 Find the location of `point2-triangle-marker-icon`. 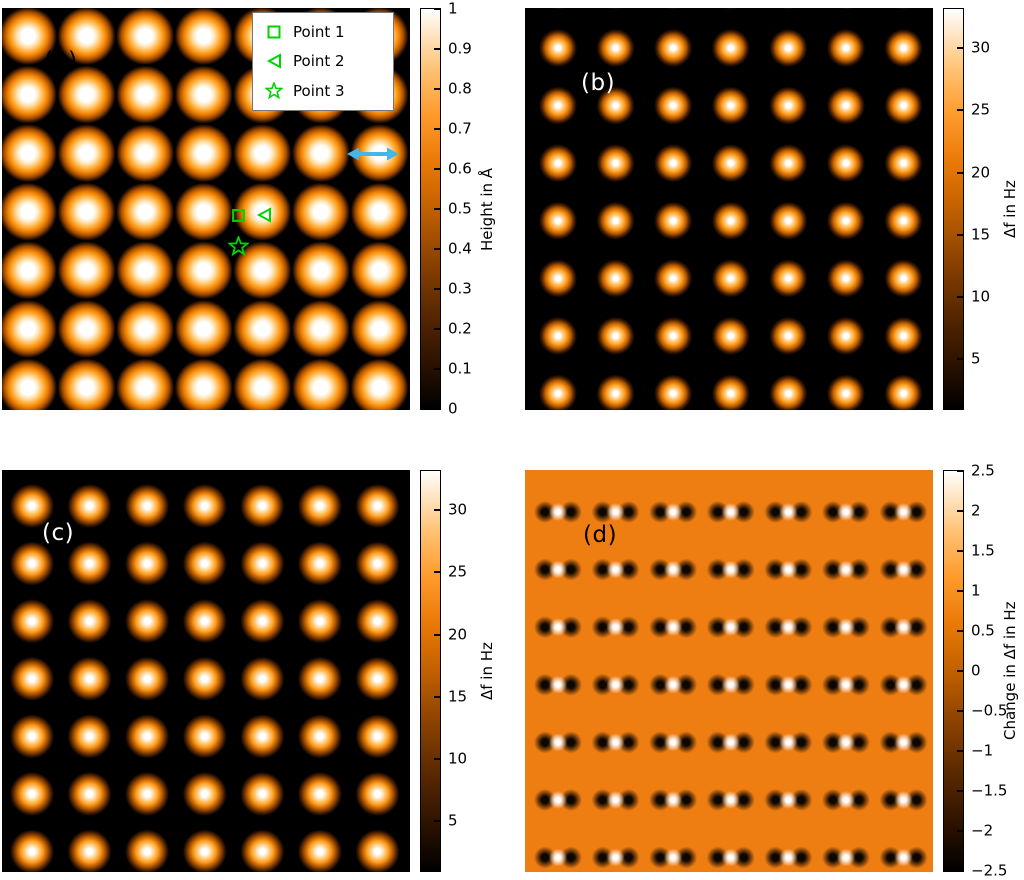

point2-triangle-marker-icon is located at coordinates (263, 215).